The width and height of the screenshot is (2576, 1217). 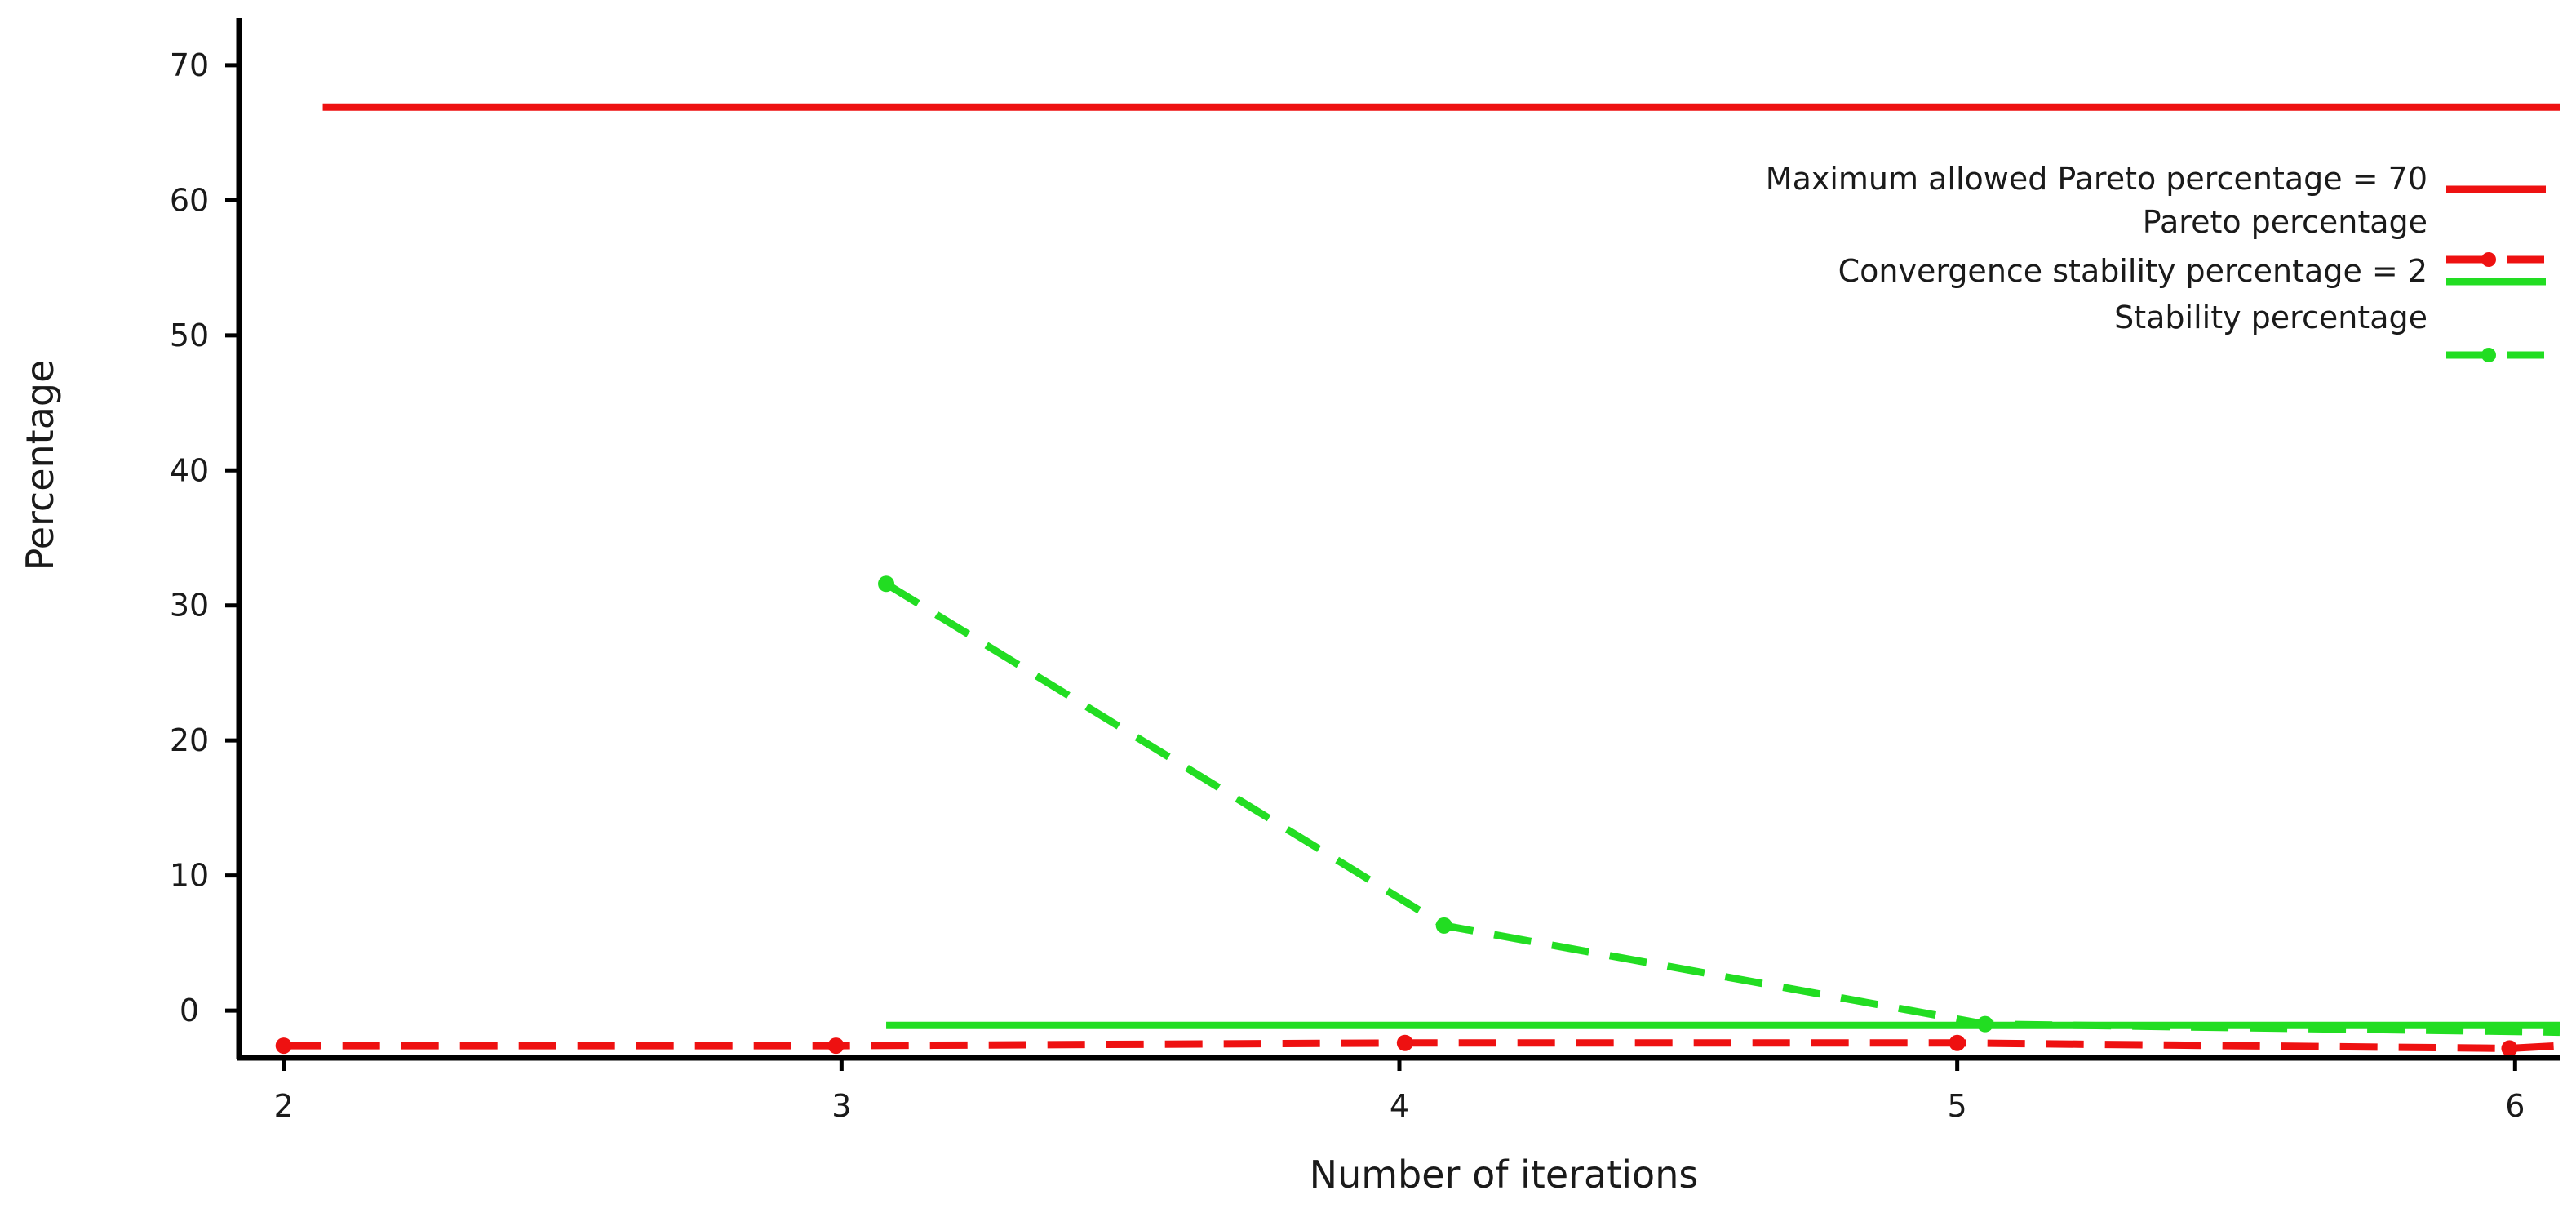 What do you see at coordinates (189, 740) in the screenshot?
I see `y-tick-label: 20` at bounding box center [189, 740].